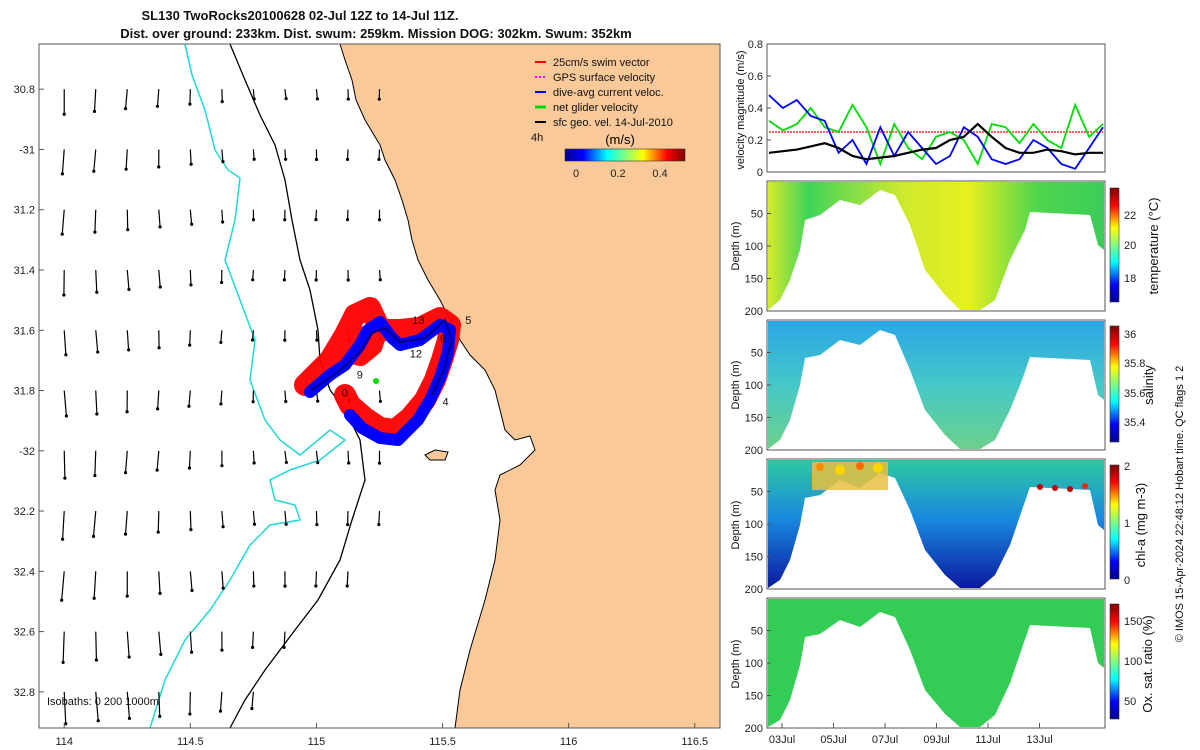 The image size is (1200, 750). Describe the element at coordinates (758, 263) in the screenshot. I see `temperature-y-ticks: 50 100 150 200` at that location.